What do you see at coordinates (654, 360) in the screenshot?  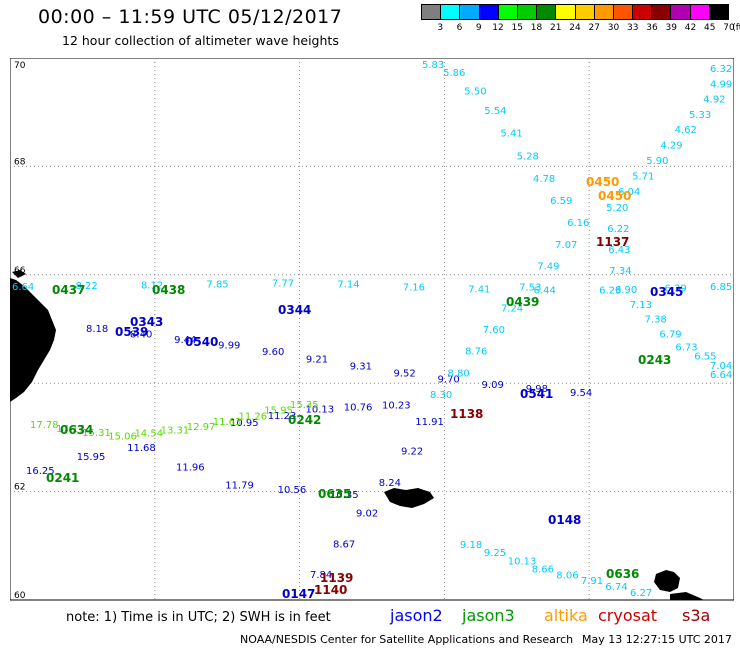 I see `pass-id-label: 0243` at bounding box center [654, 360].